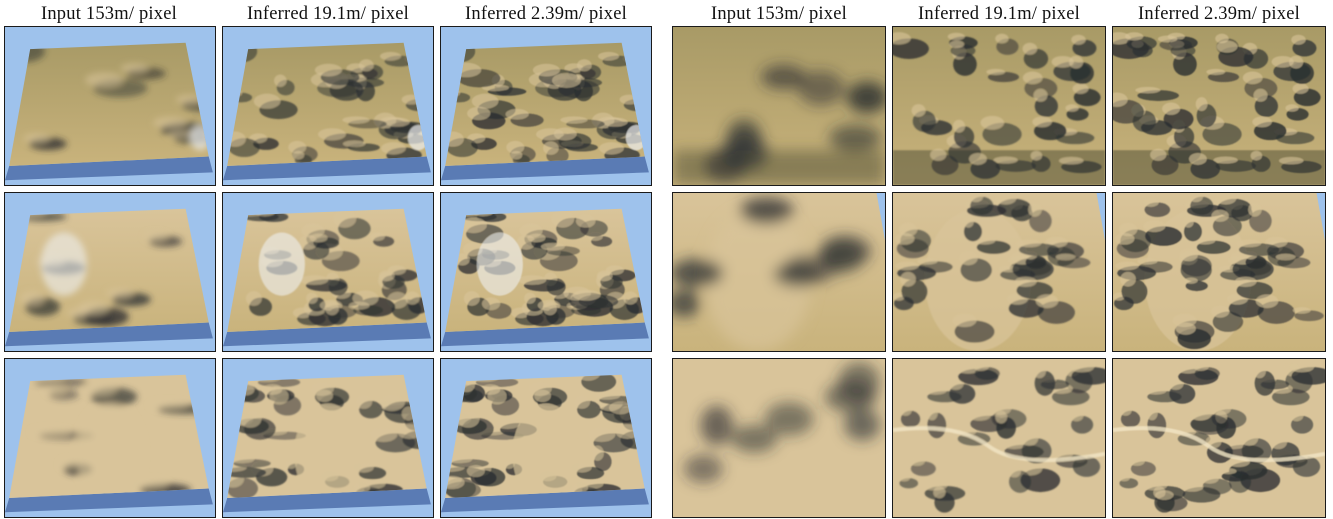 The image size is (1333, 519). I want to click on terrain-panel-closeup-row1-col2, so click(999, 106).